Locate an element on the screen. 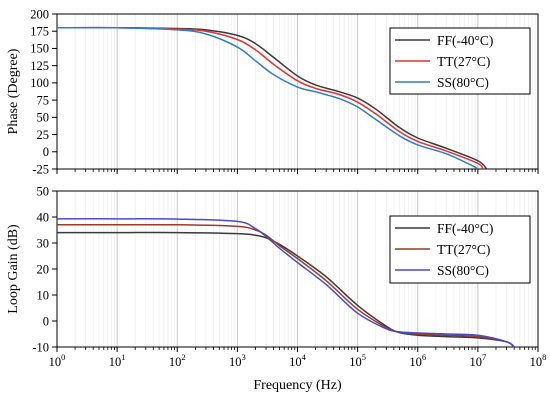 This screenshot has height=404, width=550. y-tick-label: -25 is located at coordinates (40, 169).